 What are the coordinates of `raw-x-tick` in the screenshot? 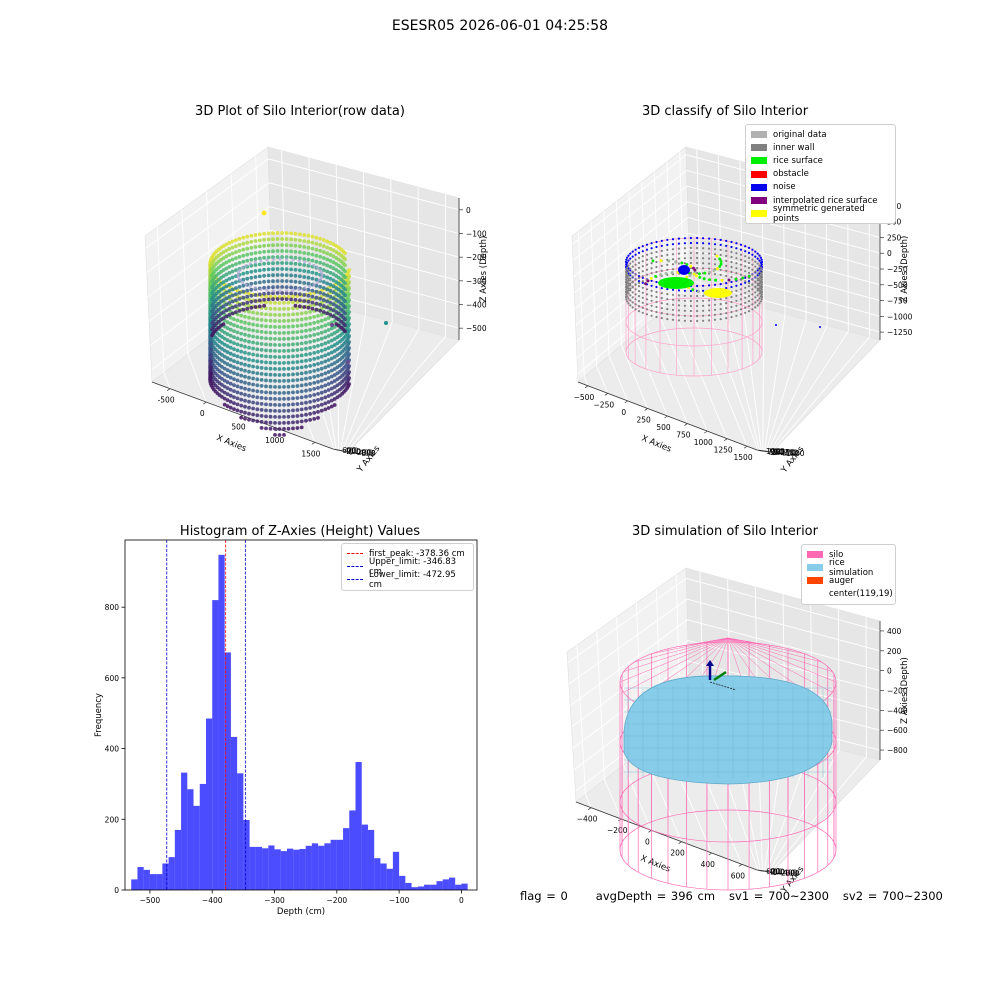 It's located at (205, 403).